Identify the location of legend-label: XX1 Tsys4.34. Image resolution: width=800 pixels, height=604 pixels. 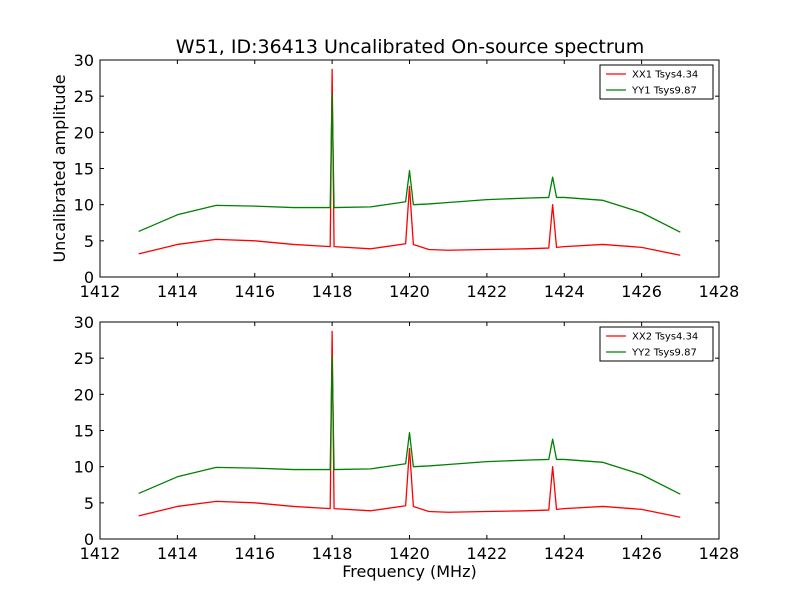
(665, 75).